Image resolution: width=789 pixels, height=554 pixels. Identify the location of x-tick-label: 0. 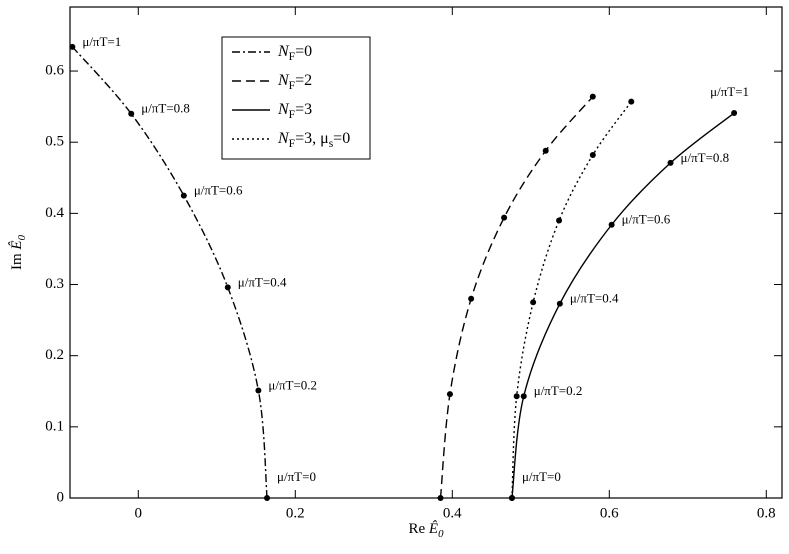
(139, 513).